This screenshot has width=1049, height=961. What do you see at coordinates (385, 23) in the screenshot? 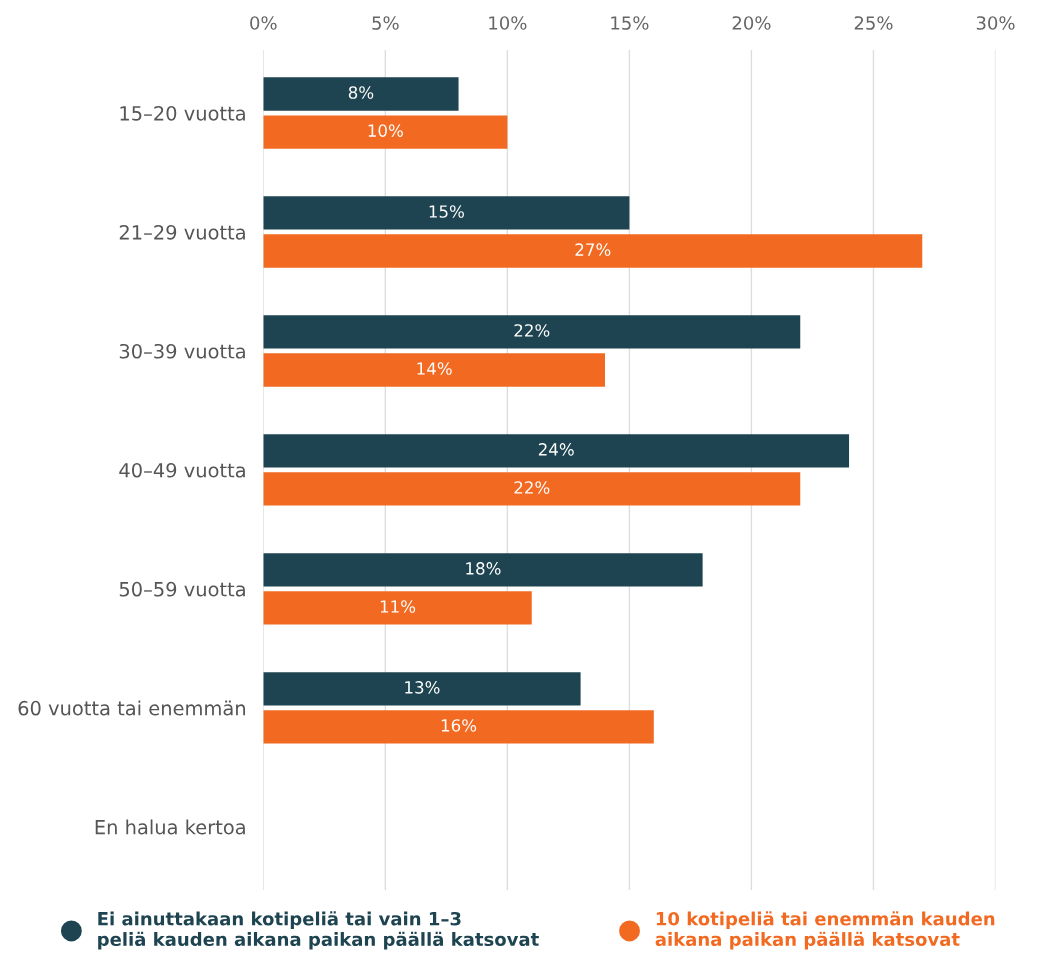
I see `x-tick-label: 5%` at bounding box center [385, 23].